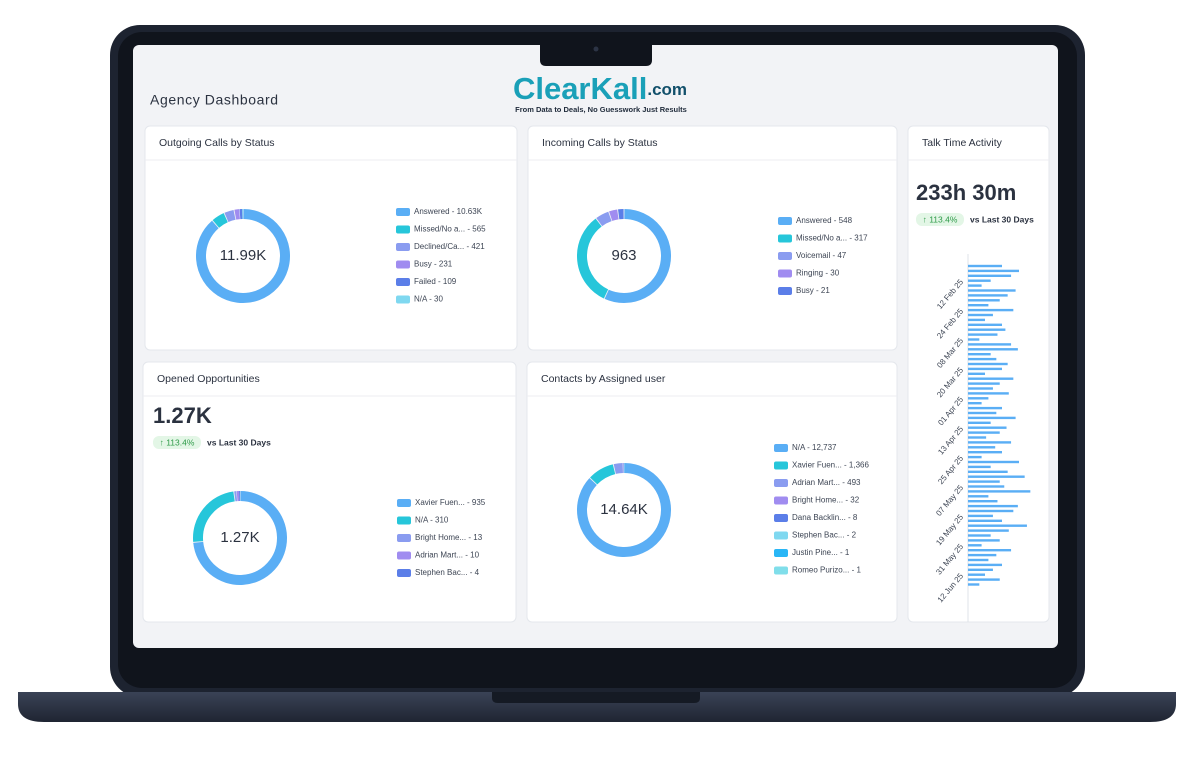 This screenshot has height=767, width=1200. What do you see at coordinates (1002, 219) in the screenshot?
I see `change-note: vs Last 30 Days` at bounding box center [1002, 219].